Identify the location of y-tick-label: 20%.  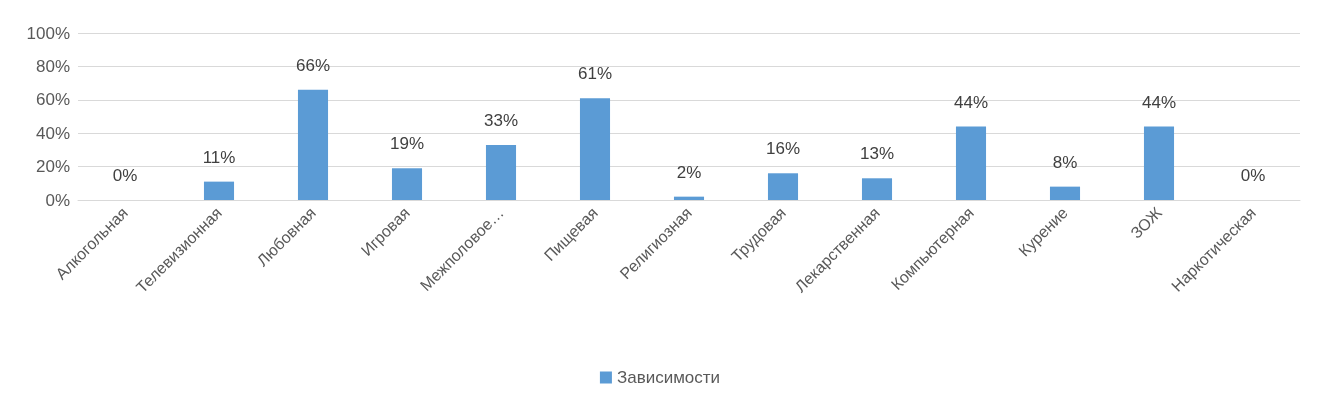
(52, 167).